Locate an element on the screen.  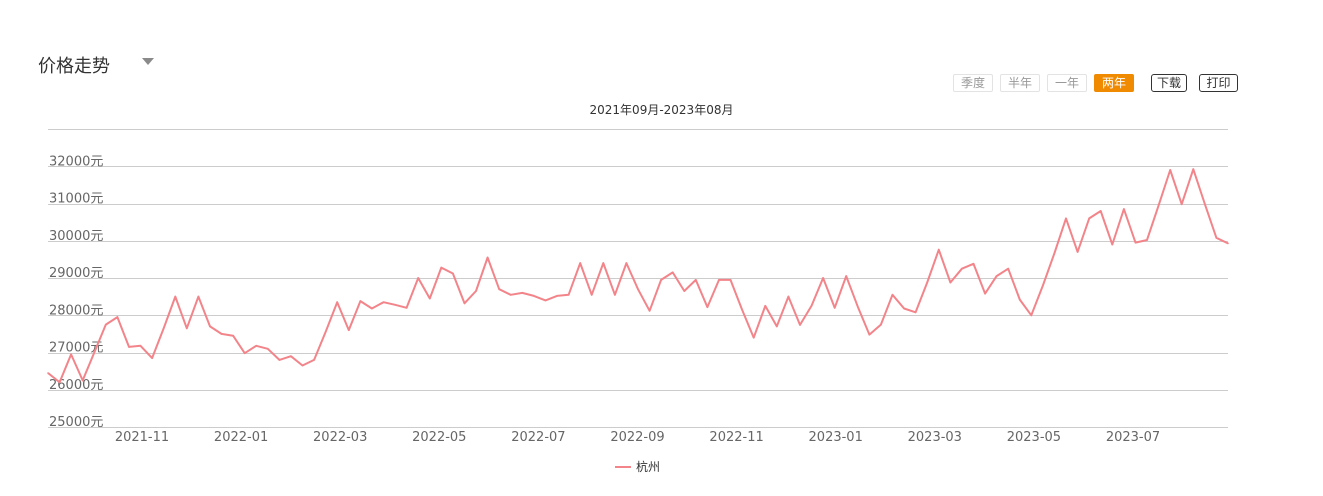
y-tick-label: 29000元 is located at coordinates (76, 273).